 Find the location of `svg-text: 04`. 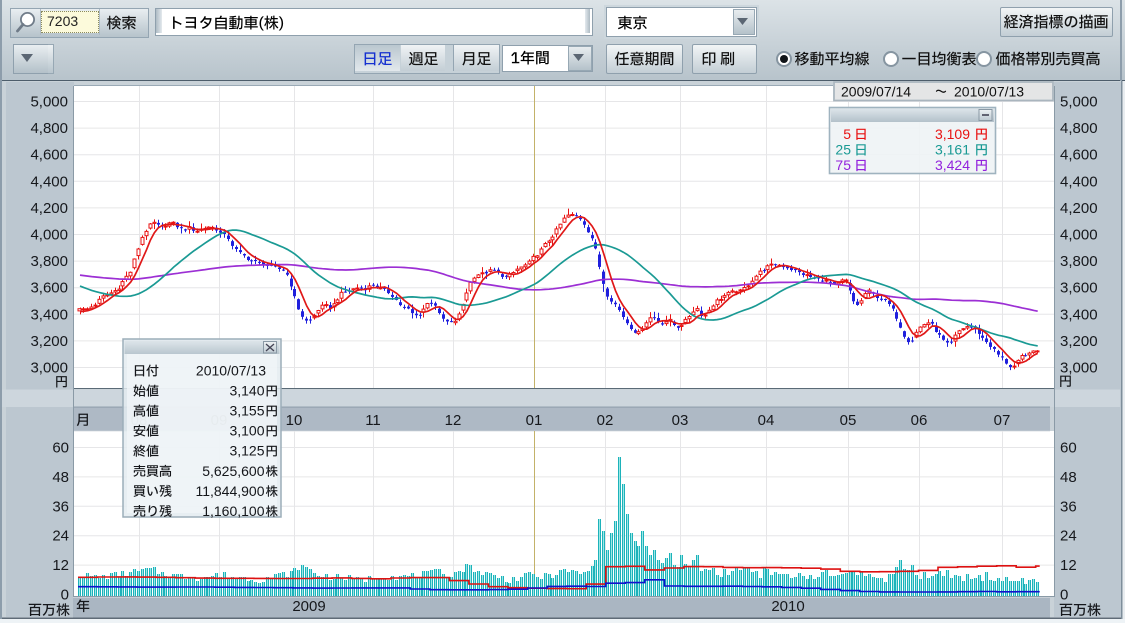

svg-text: 04 is located at coordinates (766, 420).